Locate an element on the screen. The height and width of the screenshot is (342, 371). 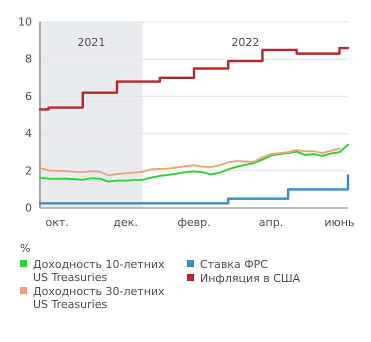
y-tick-label: 6 is located at coordinates (28, 96).